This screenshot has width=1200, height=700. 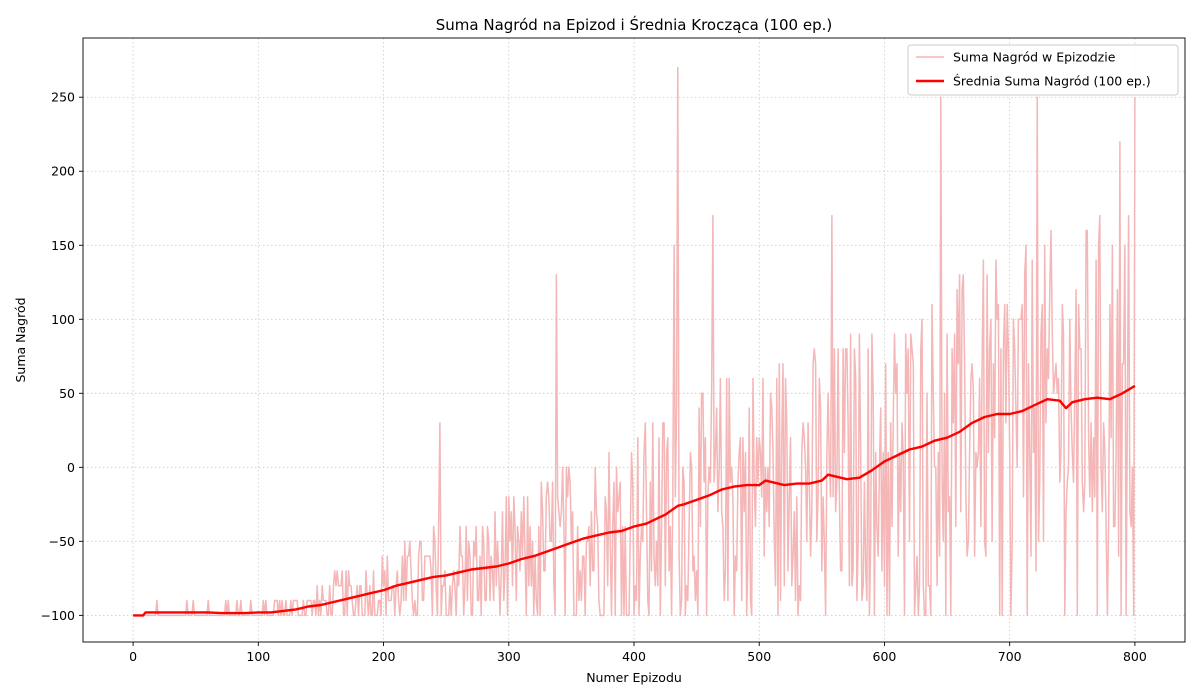 What do you see at coordinates (1010, 656) in the screenshot?
I see `x-tick-label: 700` at bounding box center [1010, 656].